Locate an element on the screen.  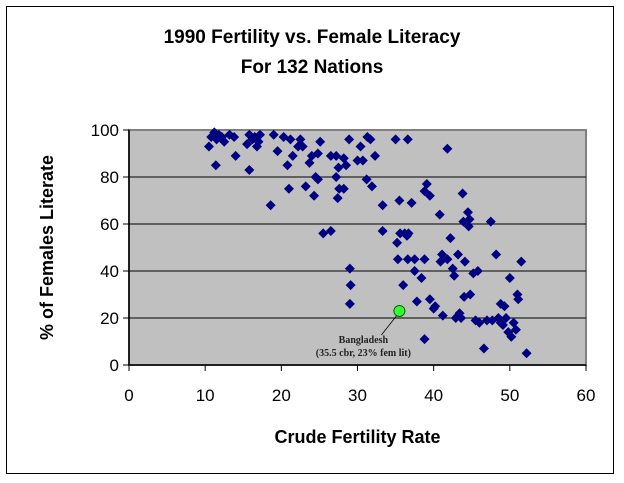
y-axis-title: % of Females Literate is located at coordinates (47, 247).